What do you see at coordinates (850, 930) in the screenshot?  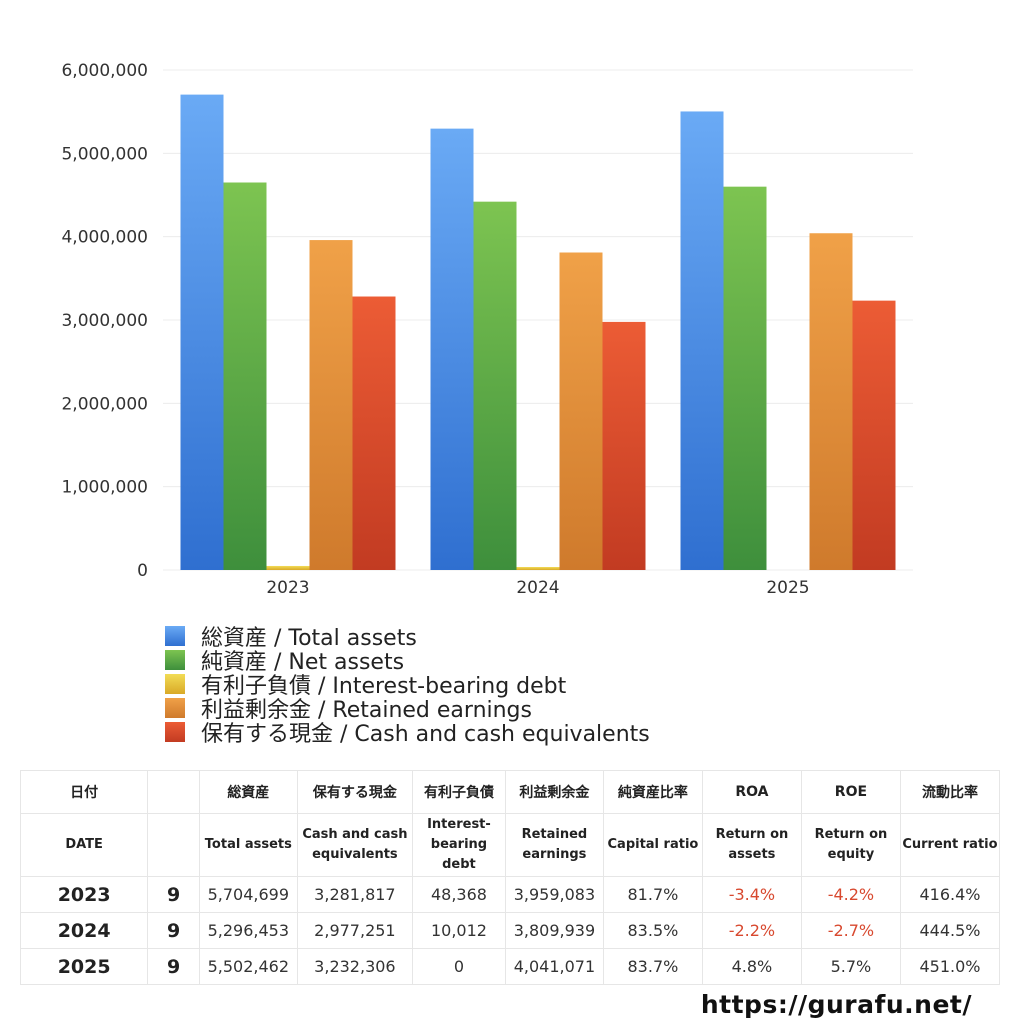 I see `table-cell: -2.7%` at bounding box center [850, 930].